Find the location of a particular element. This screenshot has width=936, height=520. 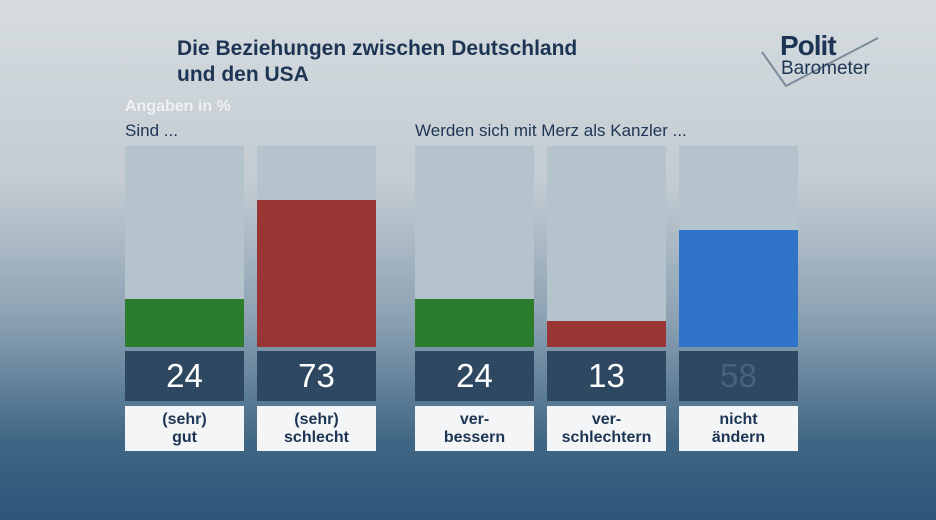

category-label: ver-bessern is located at coordinates (474, 428).